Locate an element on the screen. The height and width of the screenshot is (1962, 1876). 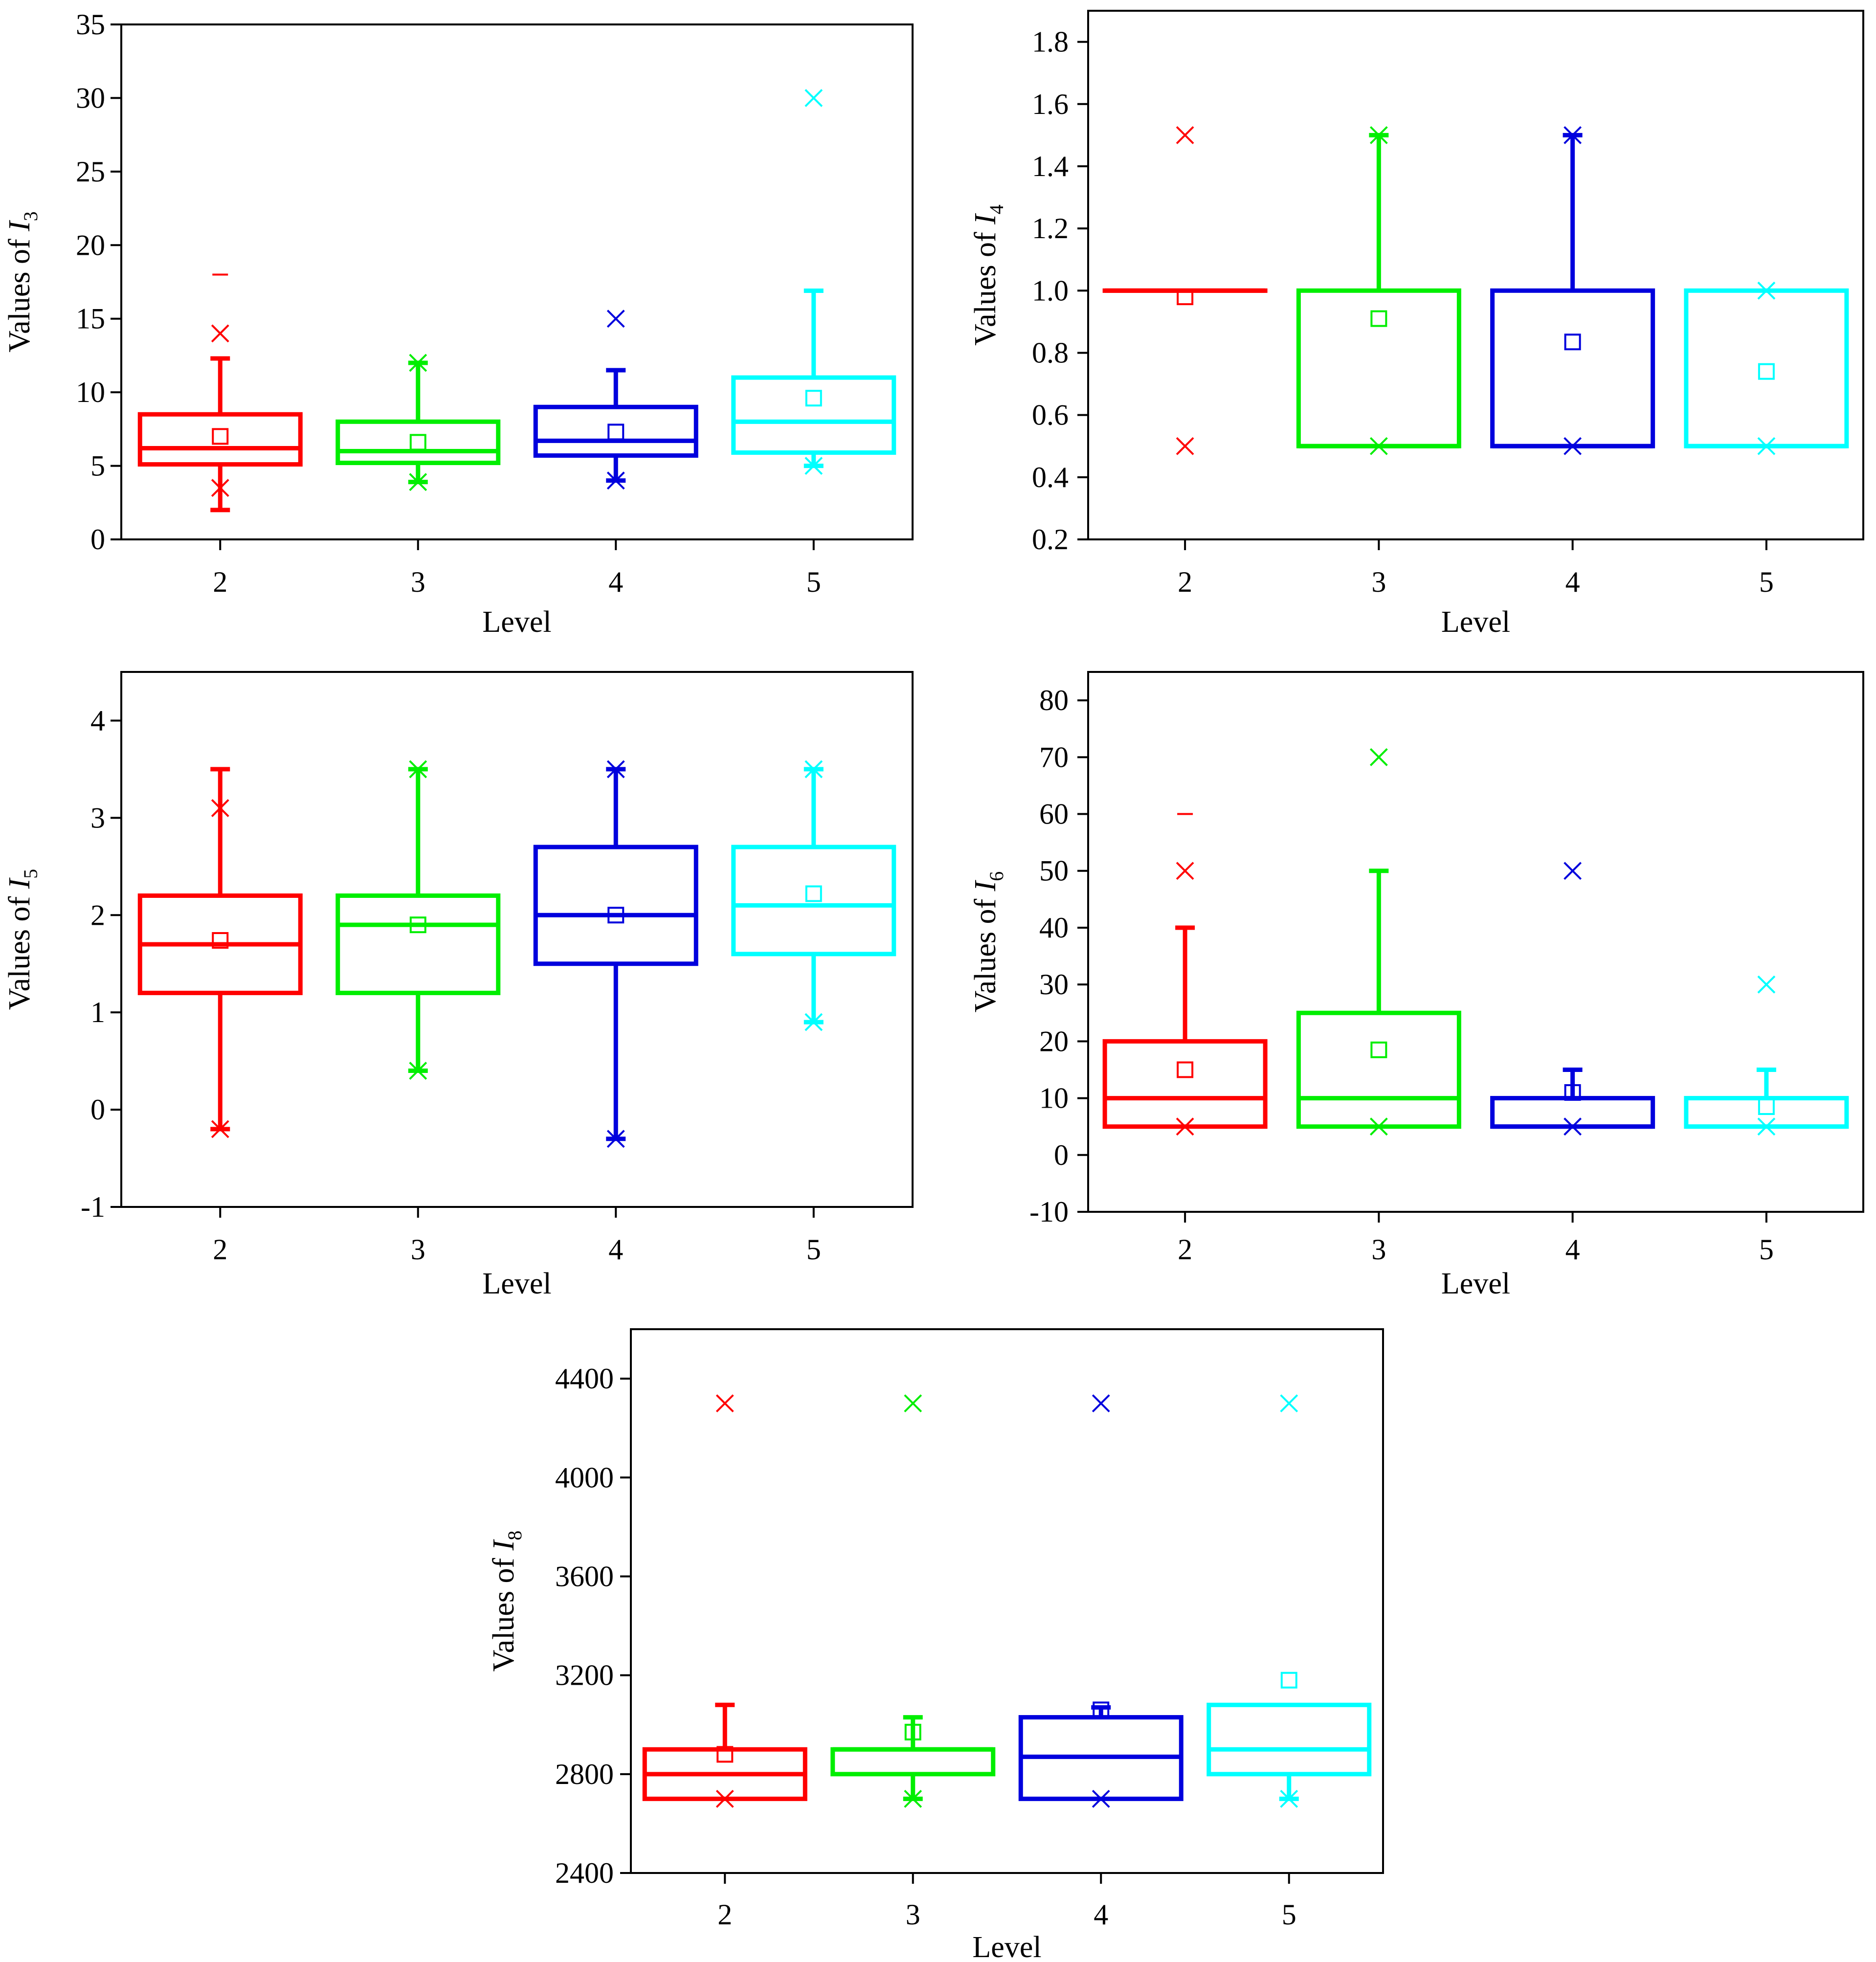
y-tick-label: 1.8 is located at coordinates (1050, 42).